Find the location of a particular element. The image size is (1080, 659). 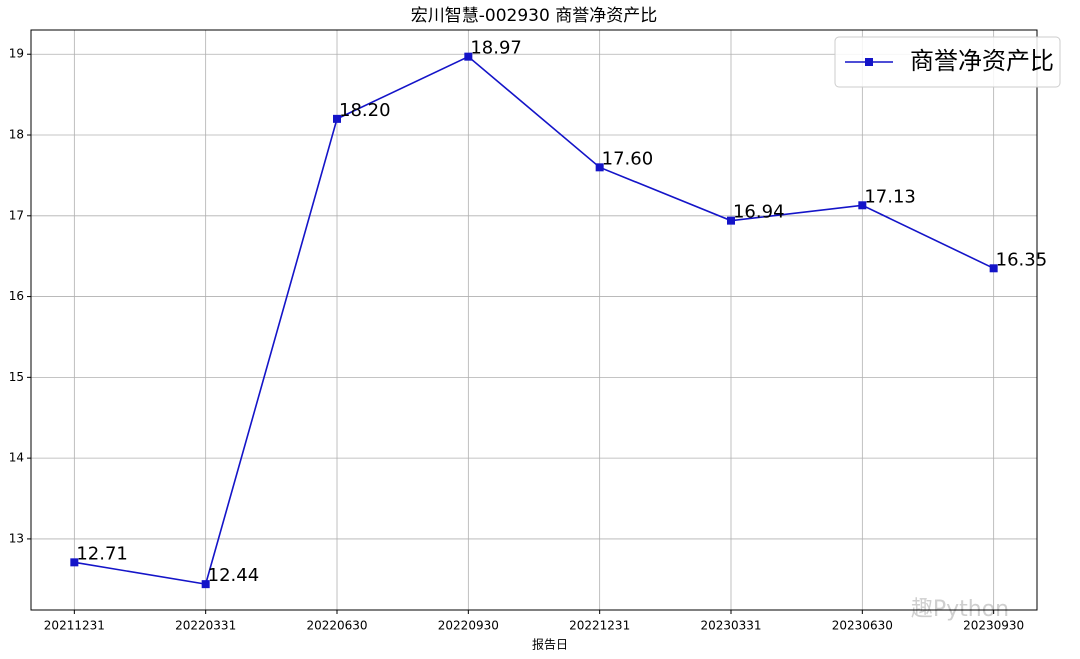

data-label: 17.60 is located at coordinates (628, 158).